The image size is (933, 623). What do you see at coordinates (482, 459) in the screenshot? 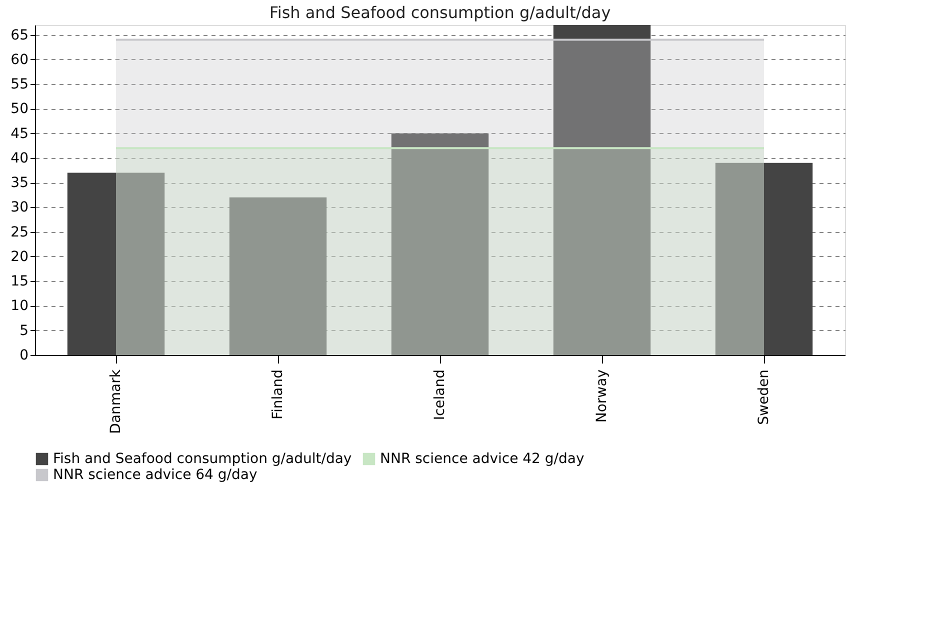
I see `legend-label: NNR science advice 42 g/day` at bounding box center [482, 459].